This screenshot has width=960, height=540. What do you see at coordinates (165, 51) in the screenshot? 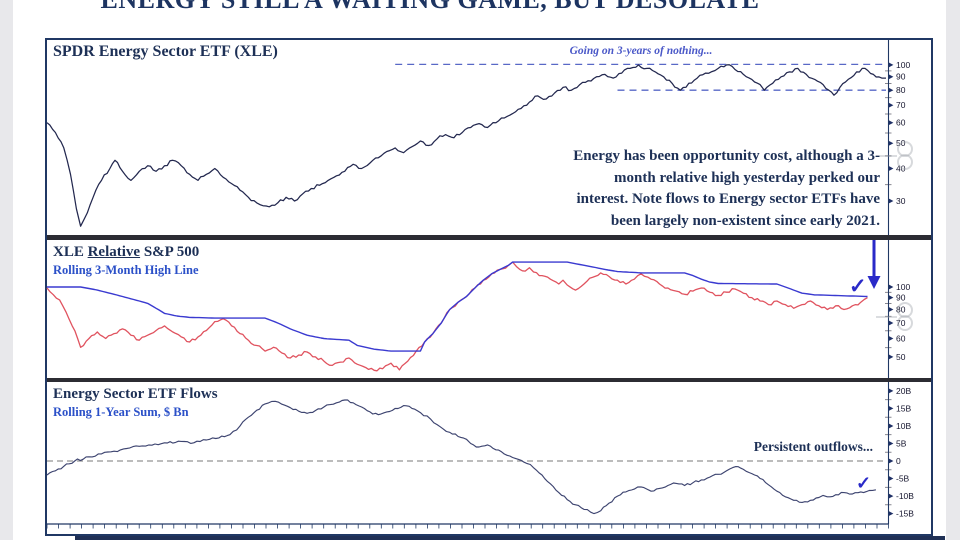
I see `panel1-title: SPDR Energy Sector ETF (XLE)` at bounding box center [165, 51].